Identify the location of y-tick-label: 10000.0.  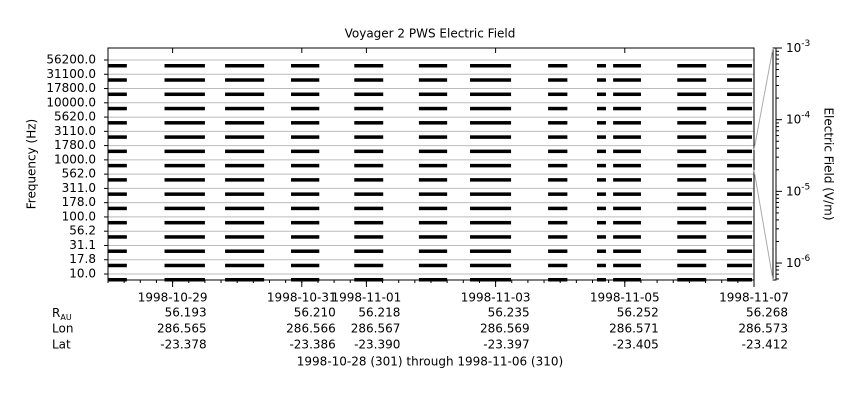
(71, 102).